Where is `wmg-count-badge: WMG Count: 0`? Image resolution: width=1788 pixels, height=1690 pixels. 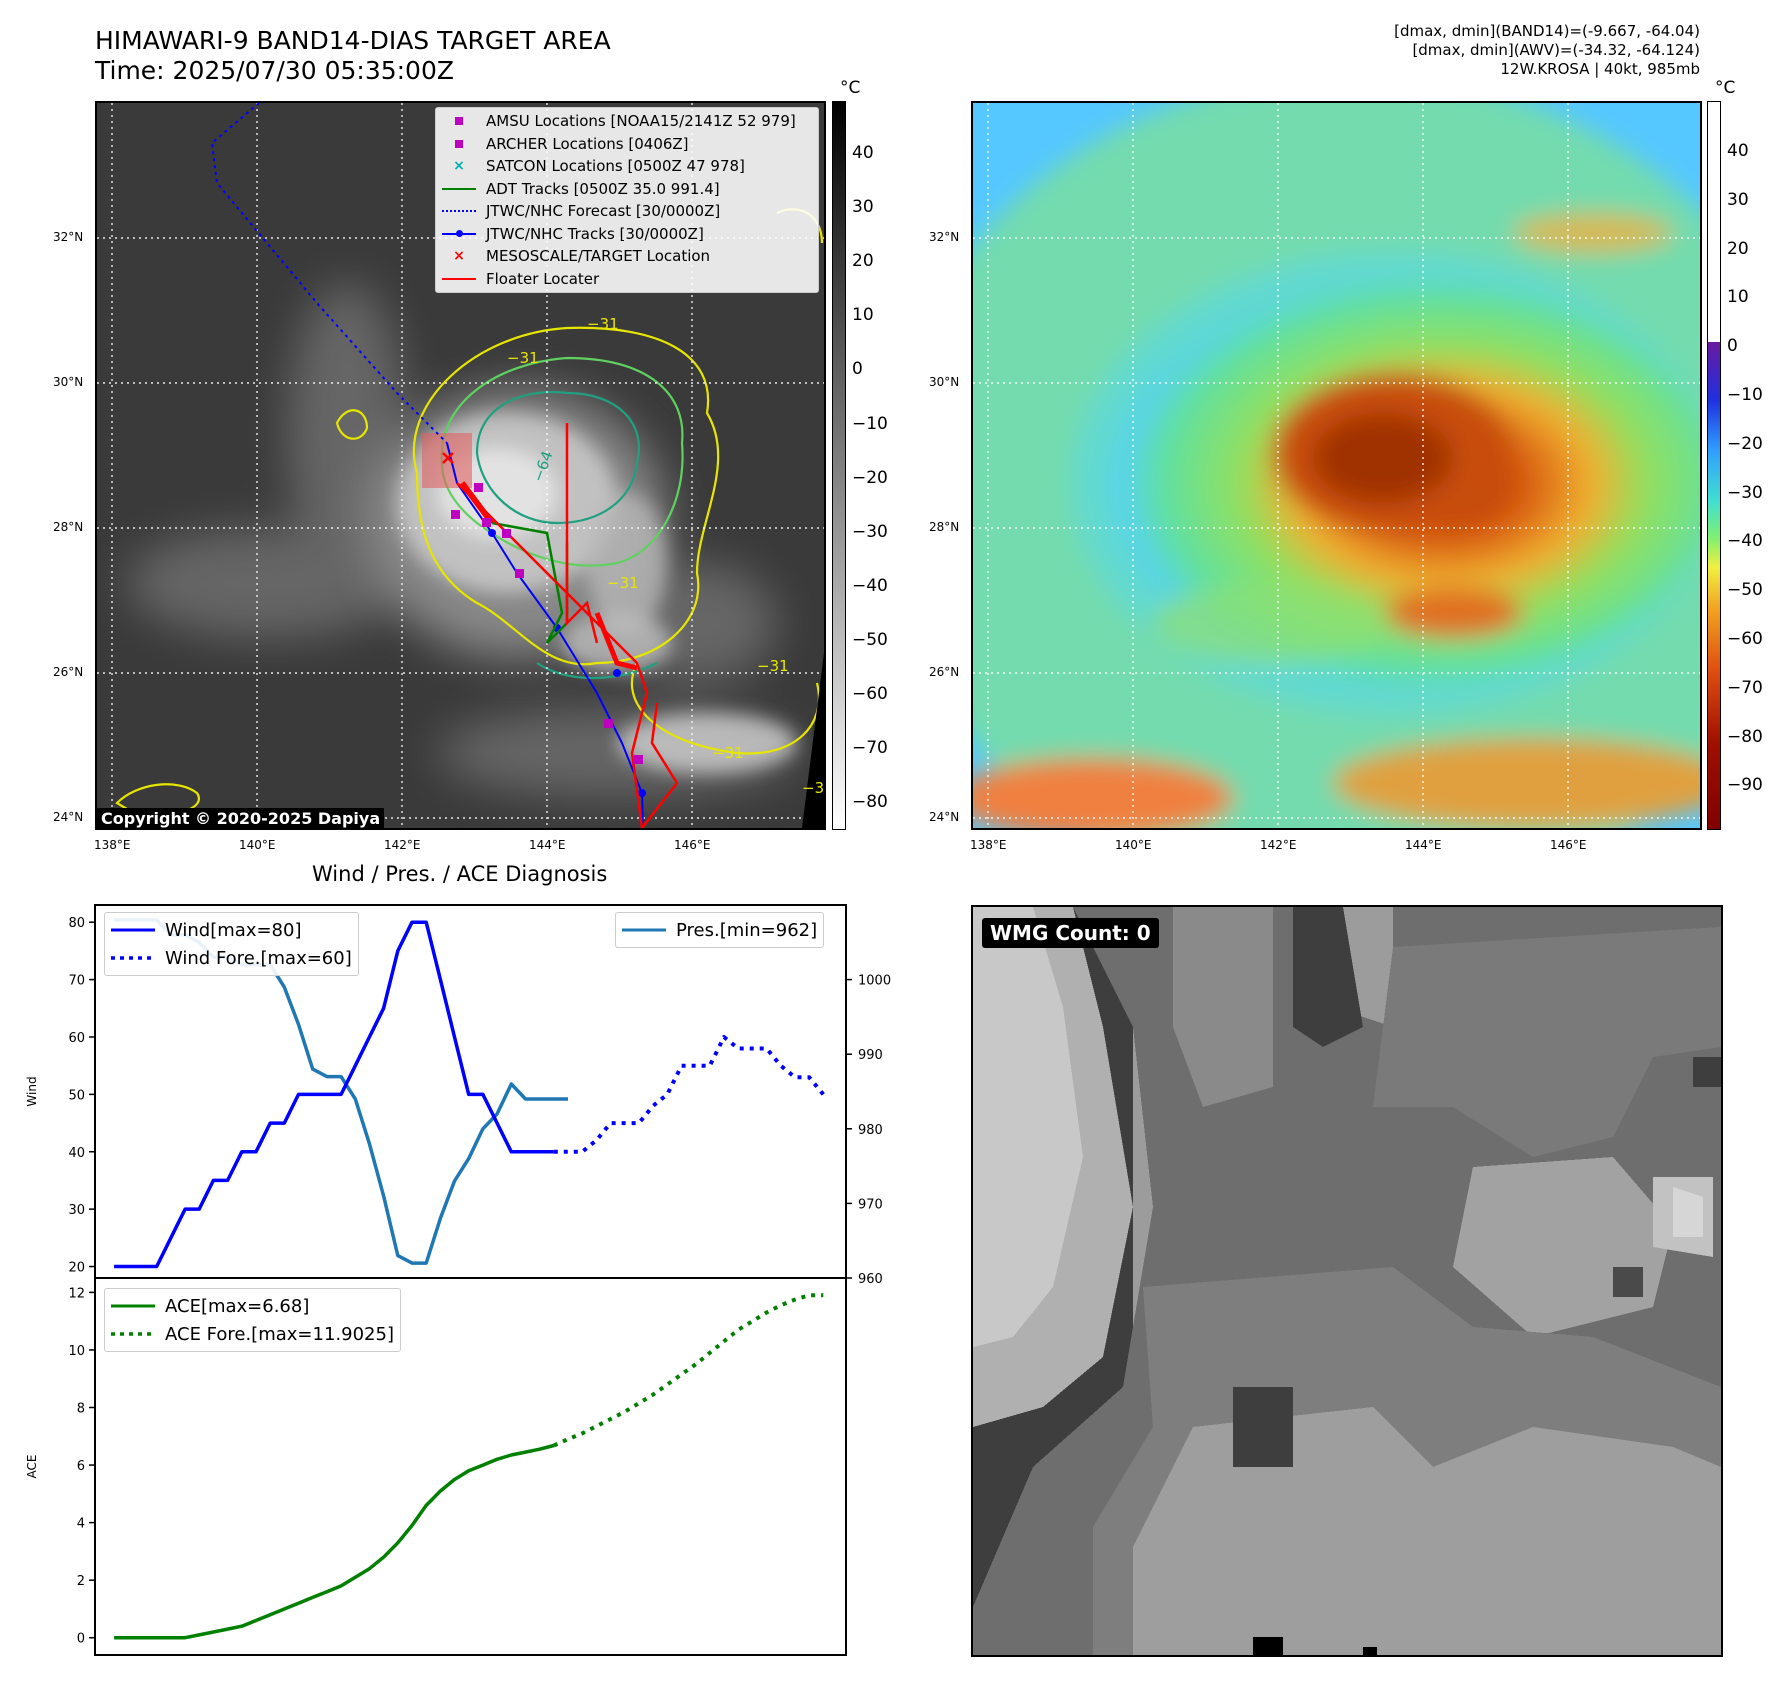
wmg-count-badge: WMG Count: 0 is located at coordinates (1070, 933).